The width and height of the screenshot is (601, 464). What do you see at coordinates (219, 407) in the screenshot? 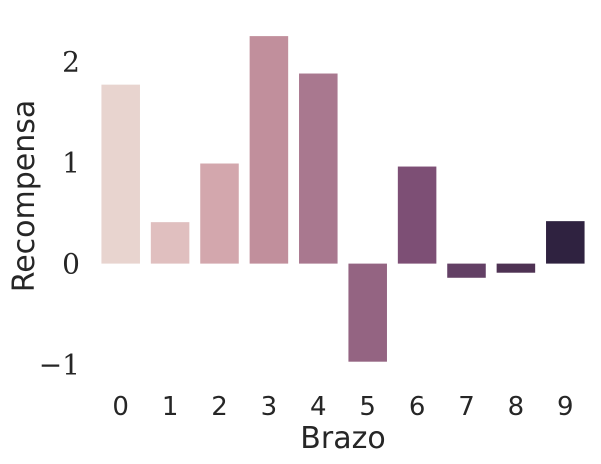
I see `x-tick-label: 2` at bounding box center [219, 407].